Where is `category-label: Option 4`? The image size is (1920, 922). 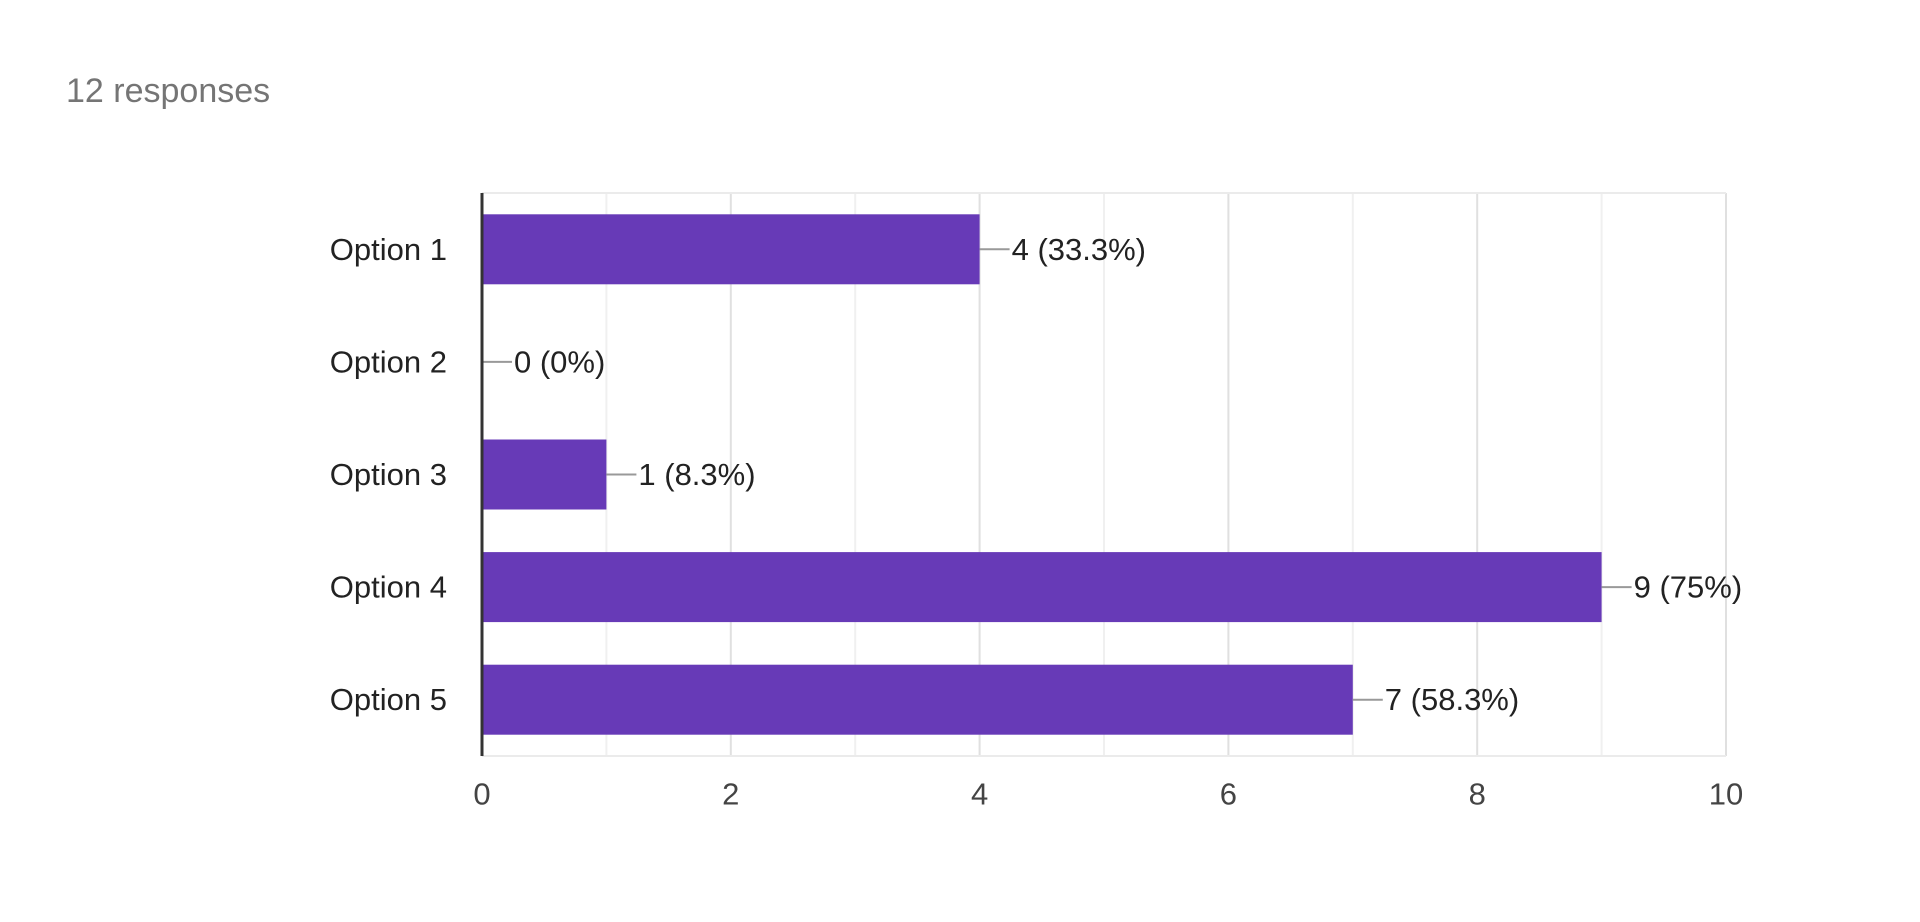 category-label: Option 4 is located at coordinates (388, 587).